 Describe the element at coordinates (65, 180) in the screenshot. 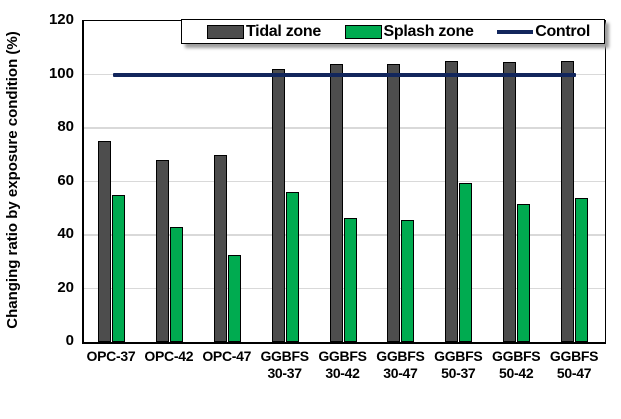

I see `y-tick-label: 60` at that location.